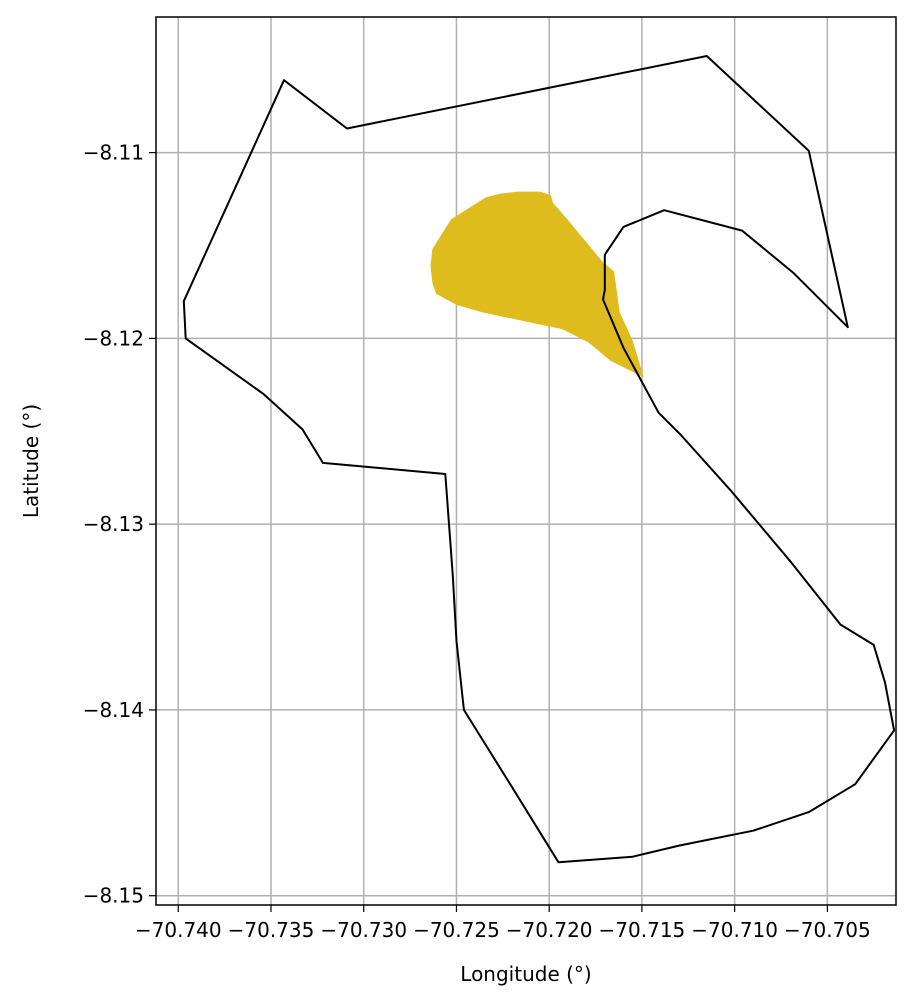  I want to click on x-tick-label: −70.735, so click(271, 930).